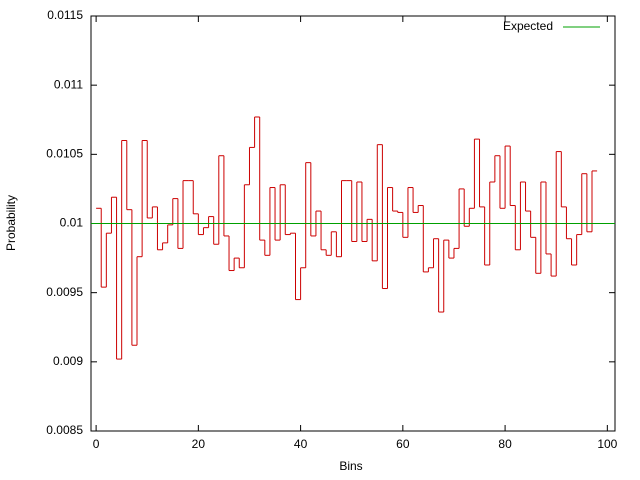 This screenshot has height=480, width=640. I want to click on x-tick-label: 80, so click(505, 444).